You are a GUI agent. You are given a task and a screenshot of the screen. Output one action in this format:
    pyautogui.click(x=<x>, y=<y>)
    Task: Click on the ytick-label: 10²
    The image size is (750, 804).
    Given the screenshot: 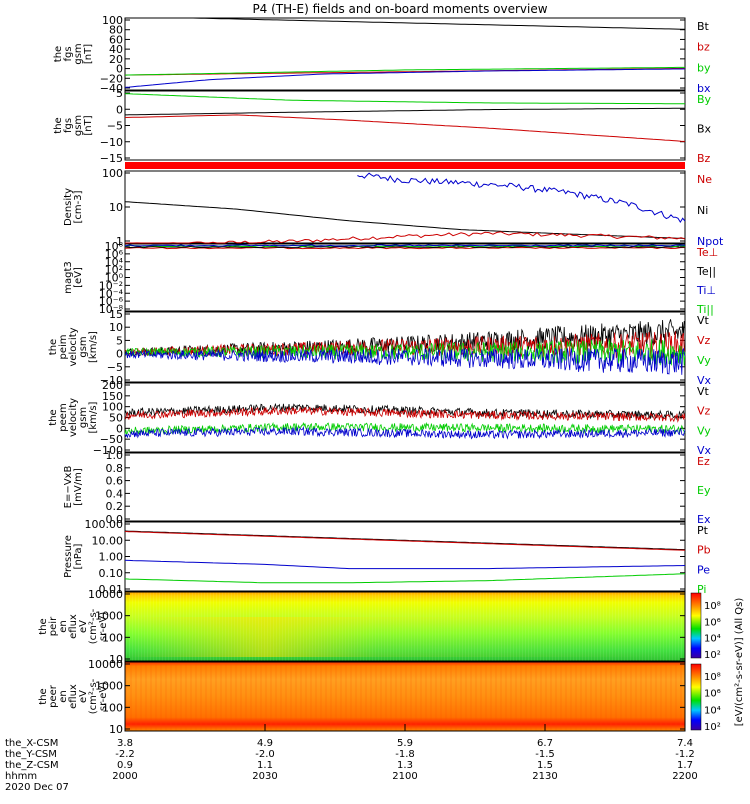 What is the action you would take?
    pyautogui.click(x=114, y=270)
    